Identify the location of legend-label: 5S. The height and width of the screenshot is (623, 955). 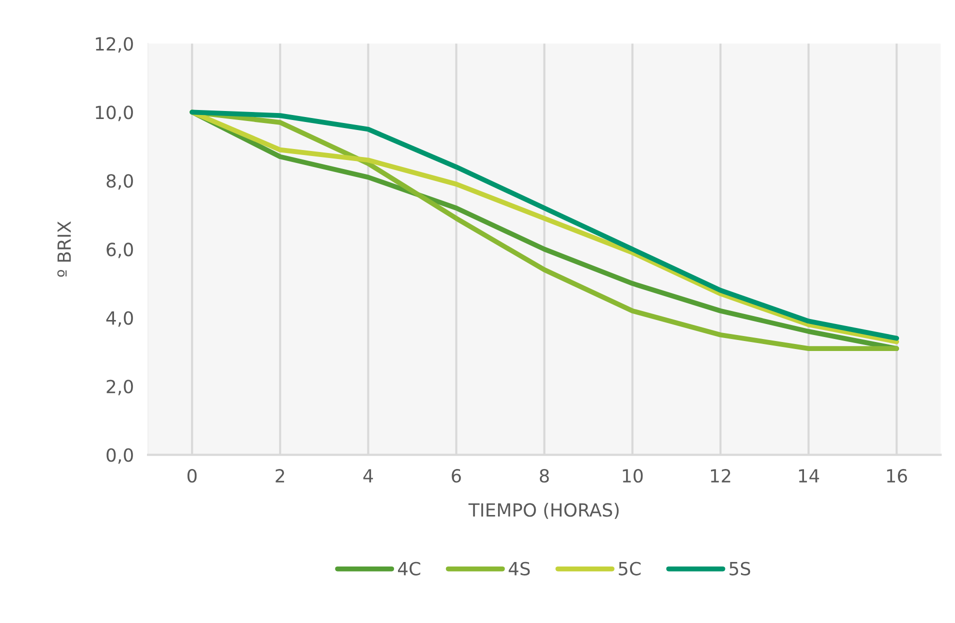
(740, 569).